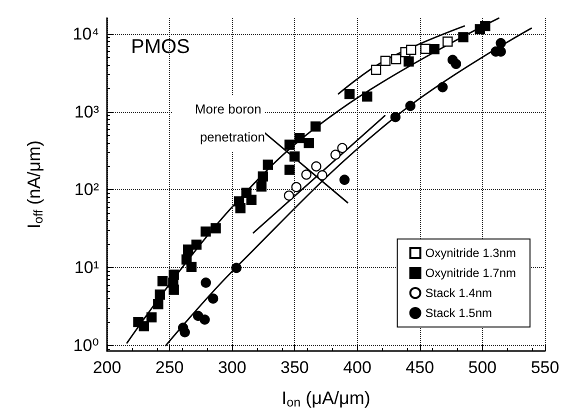 The height and width of the screenshot is (415, 575). I want to click on y-tick-label: 10³, so click(87, 112).